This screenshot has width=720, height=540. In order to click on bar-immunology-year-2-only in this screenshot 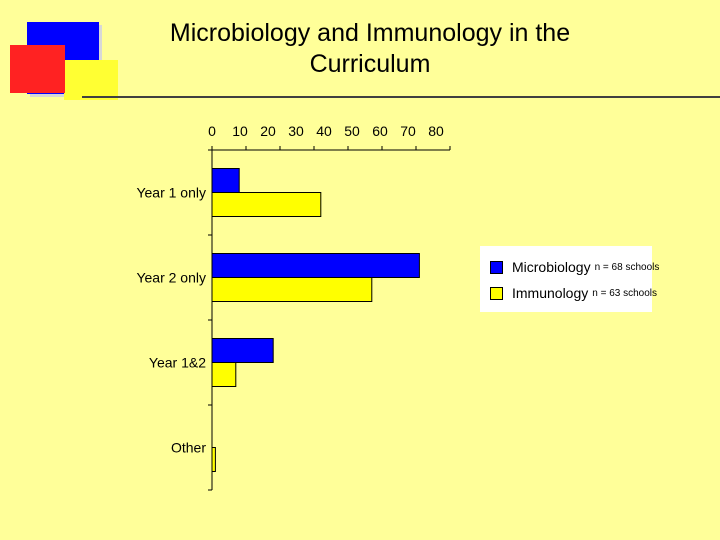, I will do `click(292, 289)`.